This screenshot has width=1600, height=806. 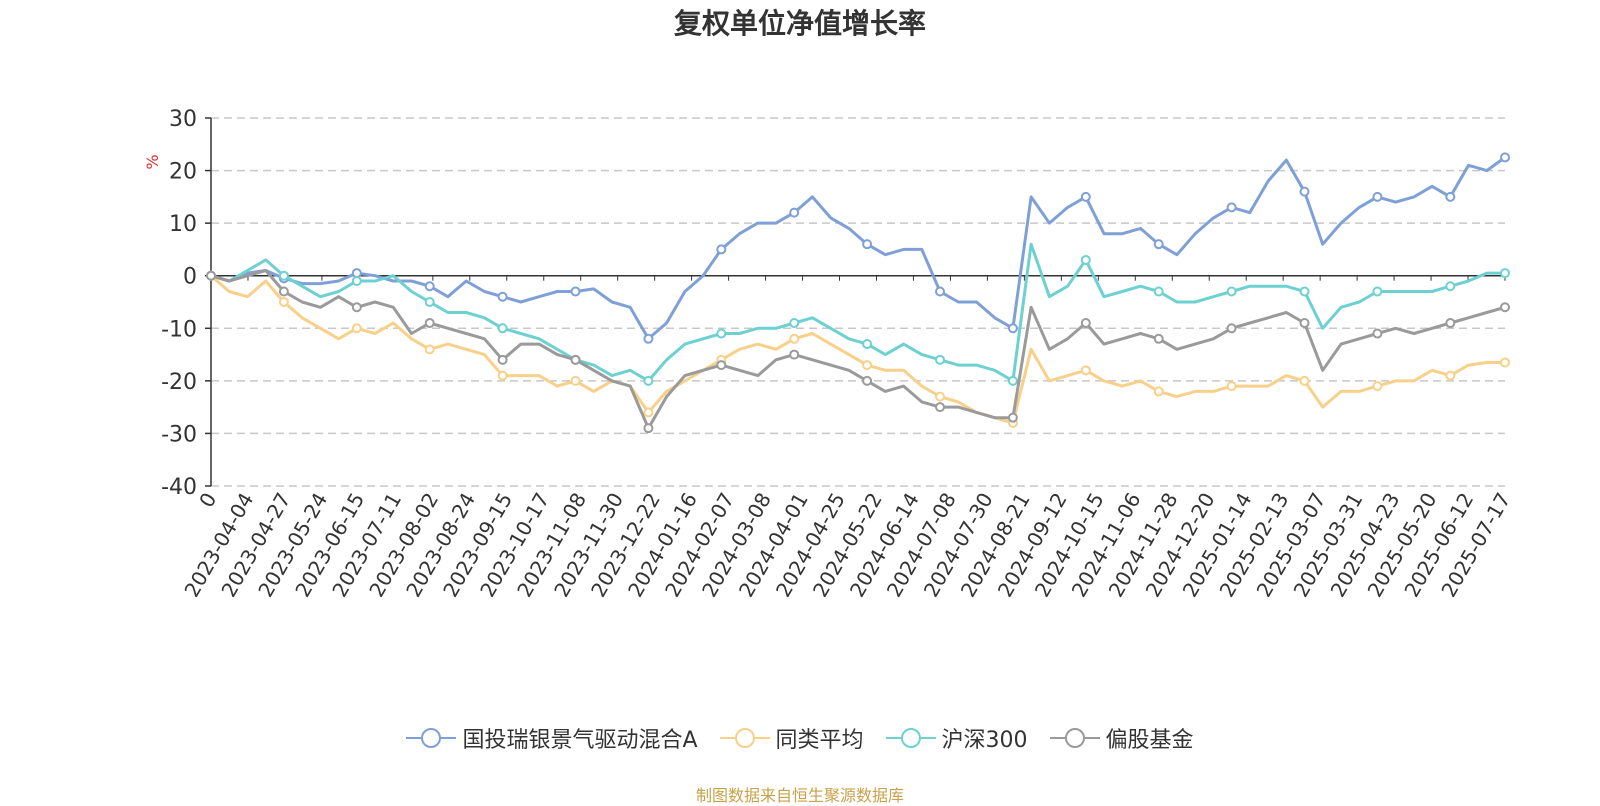 I want to click on x-tick-label: 0, so click(x=207, y=500).